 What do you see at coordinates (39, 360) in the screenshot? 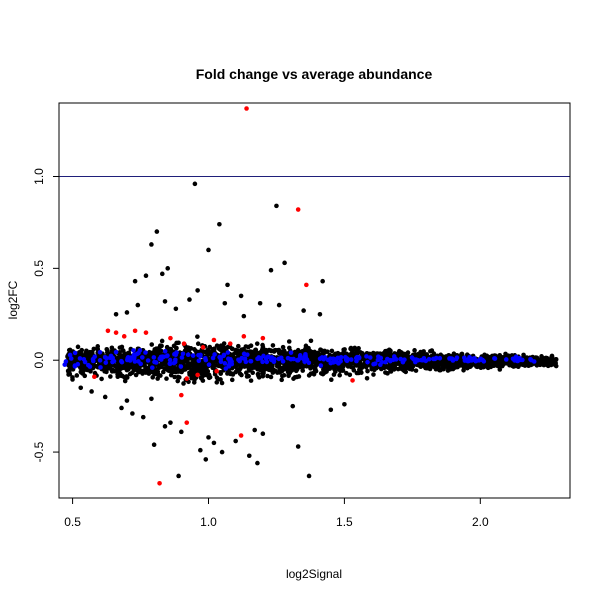
I see `y-tick-label: 0.0` at bounding box center [39, 360].